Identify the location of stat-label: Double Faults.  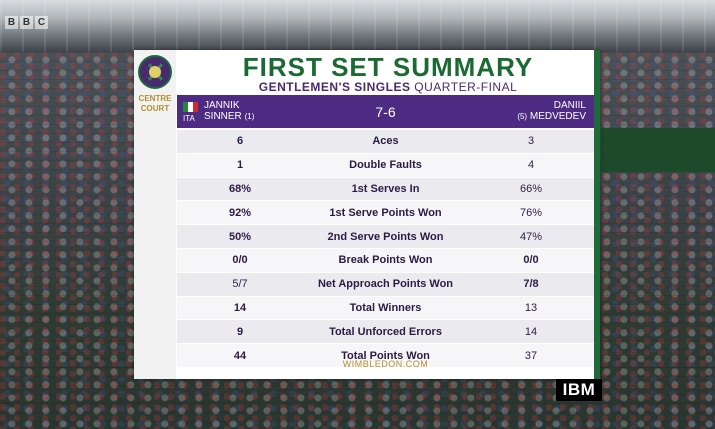
(385, 165).